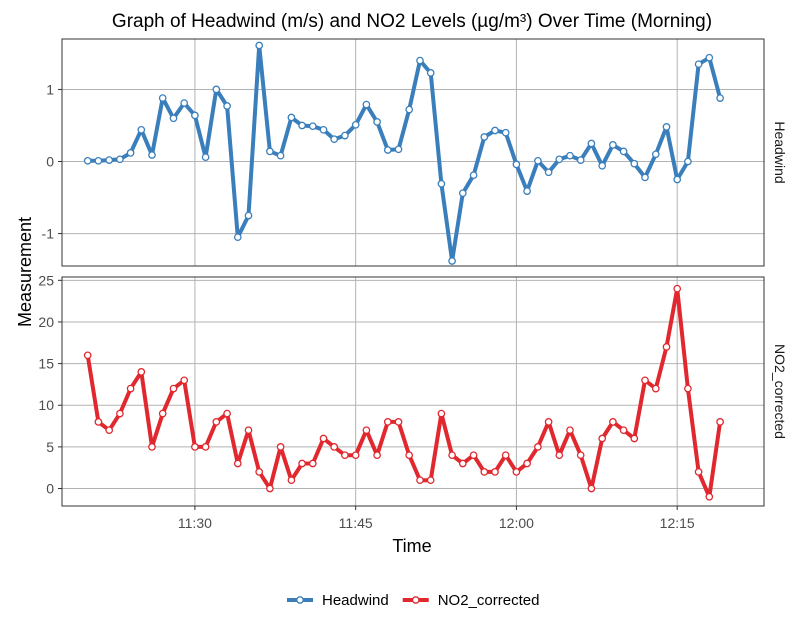 The height and width of the screenshot is (630, 806). What do you see at coordinates (46, 322) in the screenshot?
I see `y-tick-label: 20` at bounding box center [46, 322].